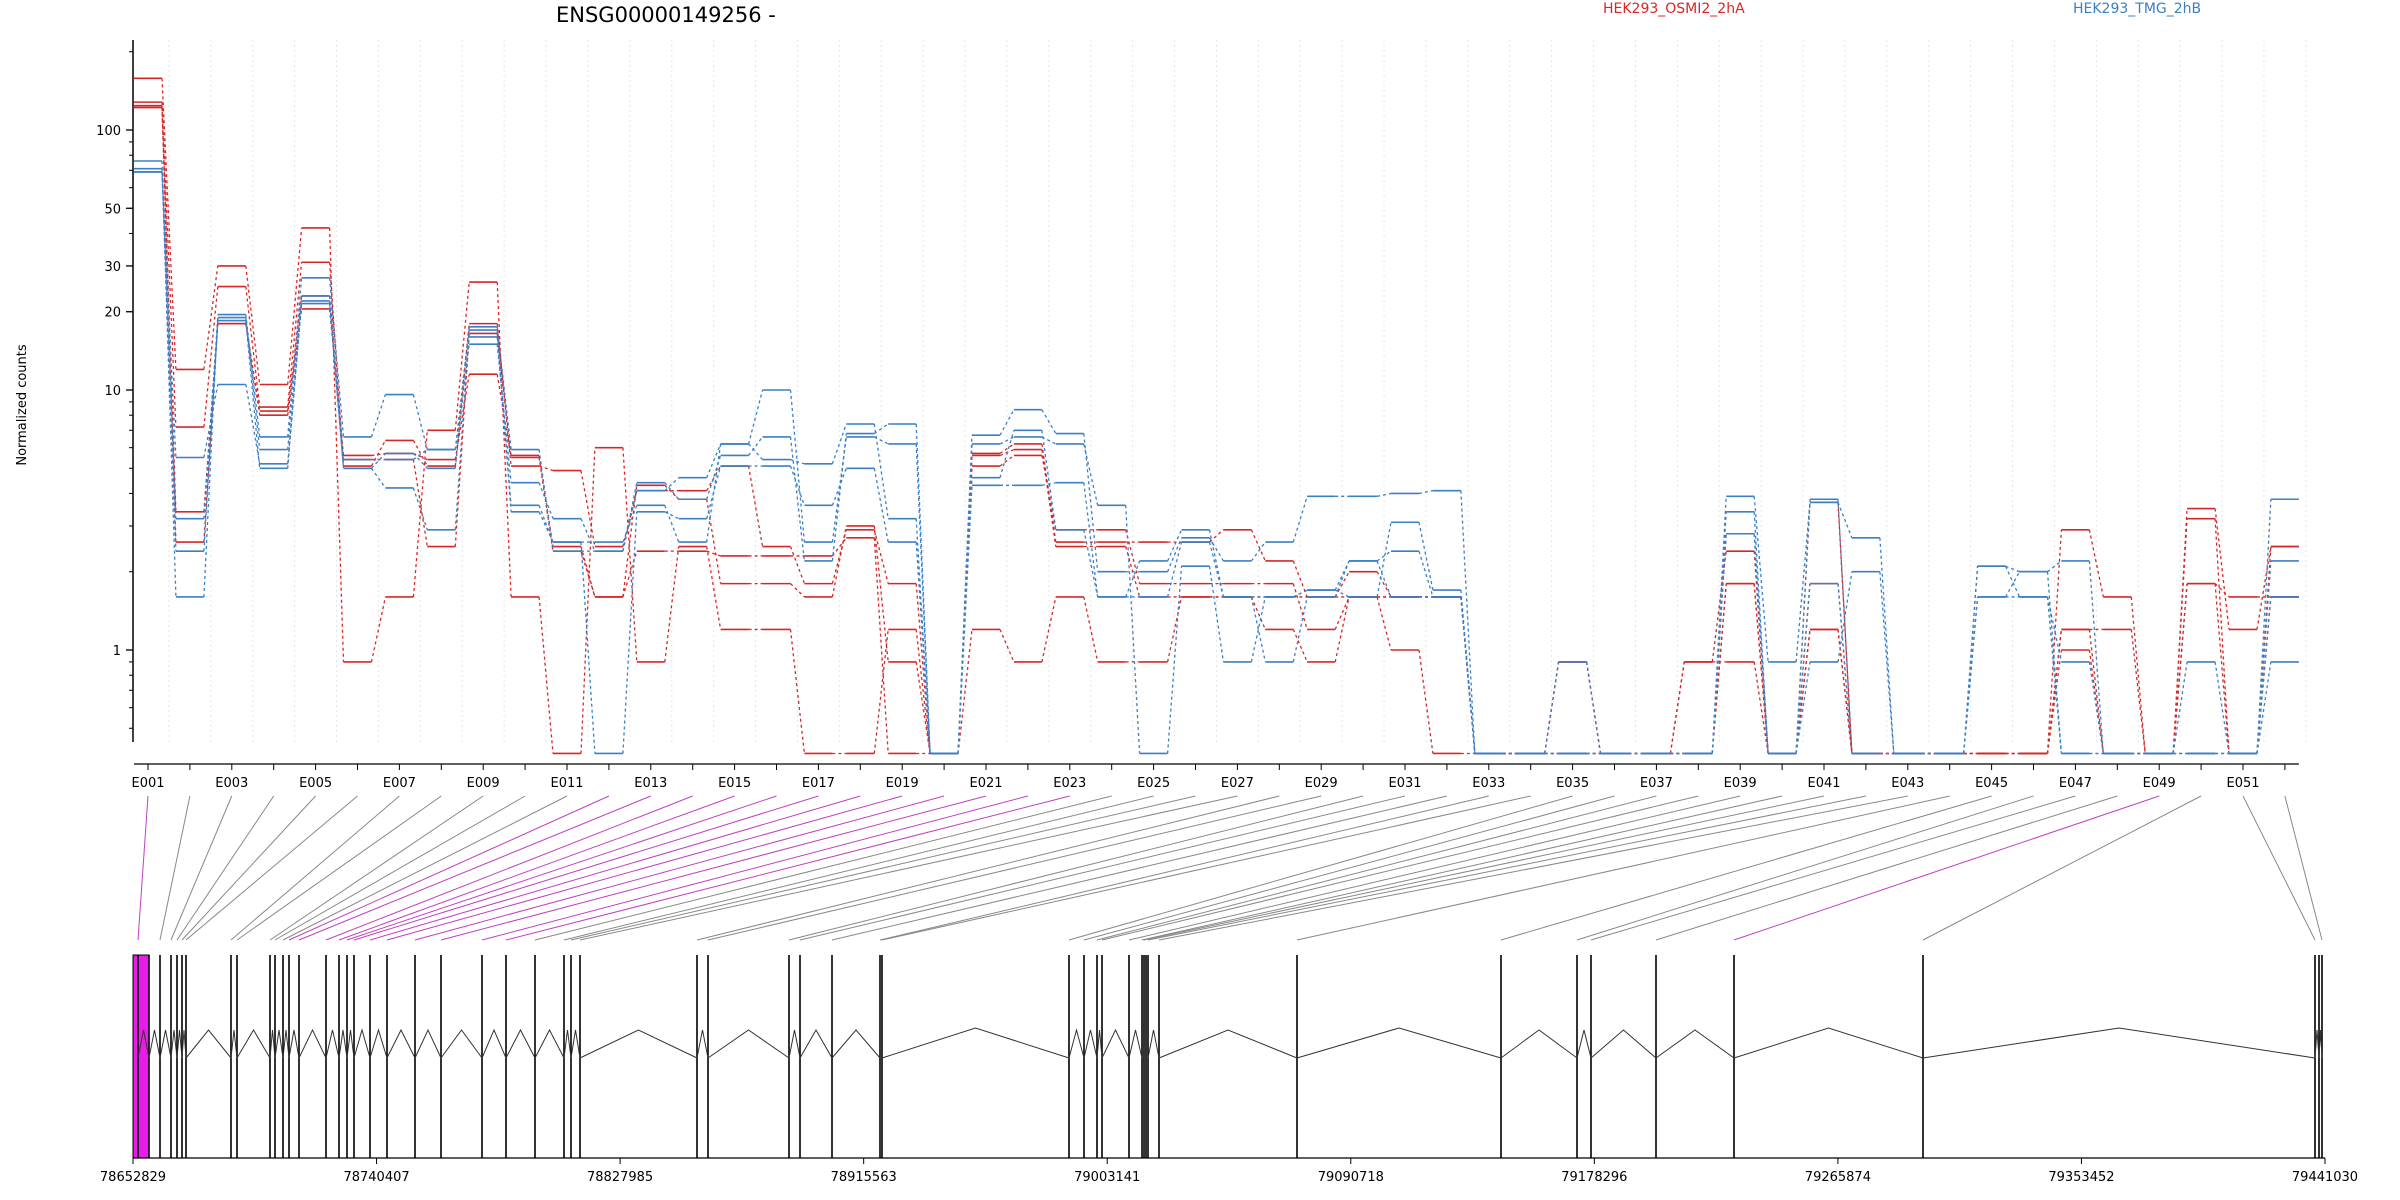 This screenshot has height=1200, width=2400. Describe the element at coordinates (1351, 1177) in the screenshot. I see `genomic-tick-label: 79090718` at that location.